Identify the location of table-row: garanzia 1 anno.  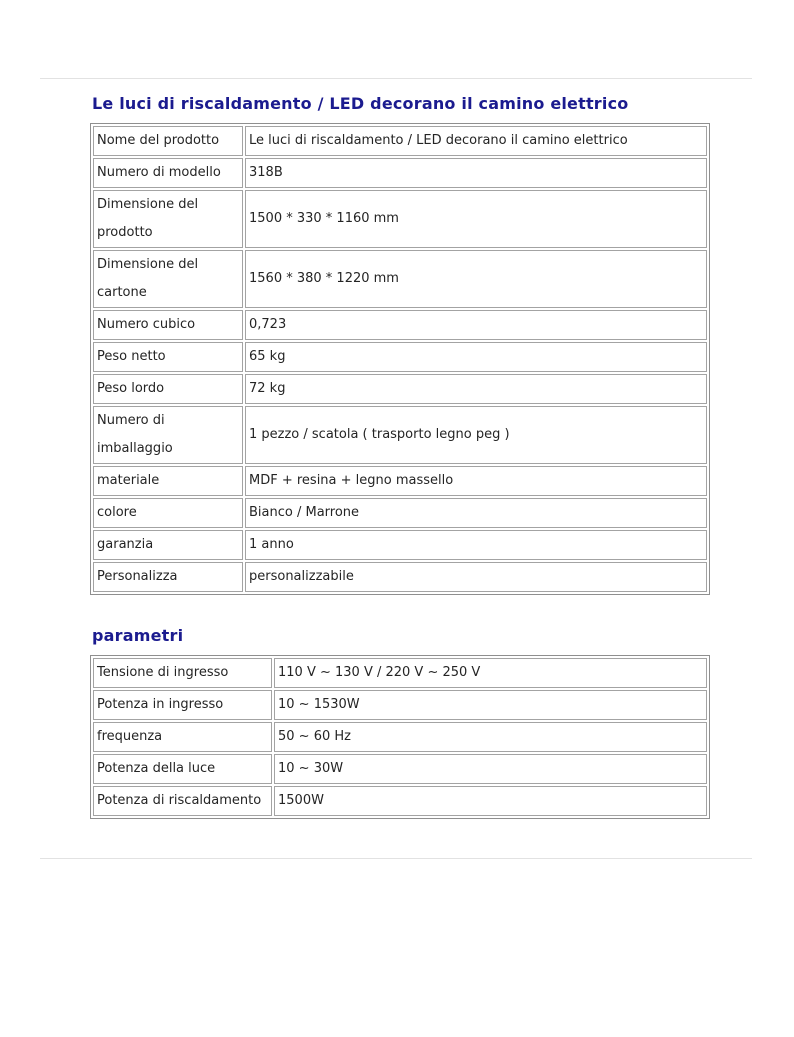
(400, 545).